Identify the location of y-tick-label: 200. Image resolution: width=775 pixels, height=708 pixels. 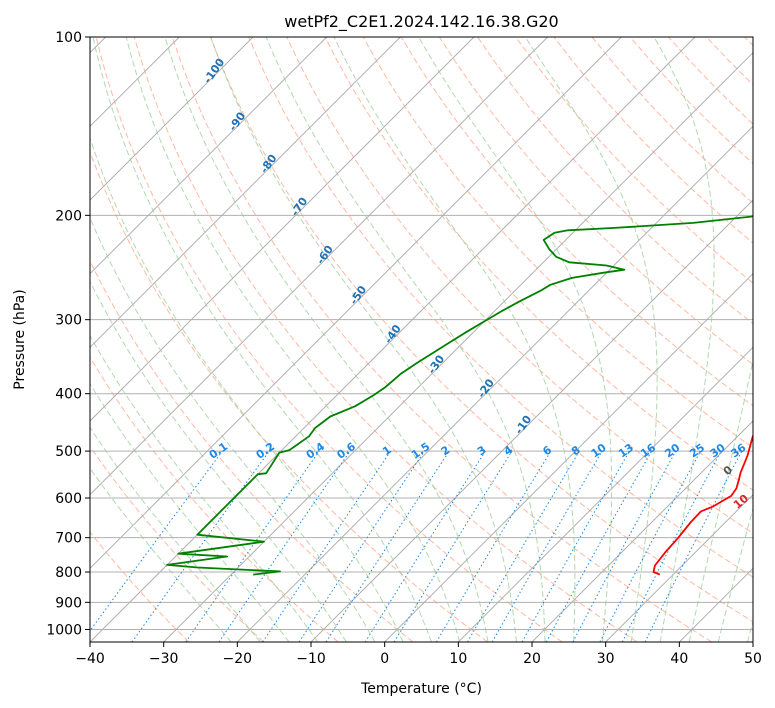
(68, 216).